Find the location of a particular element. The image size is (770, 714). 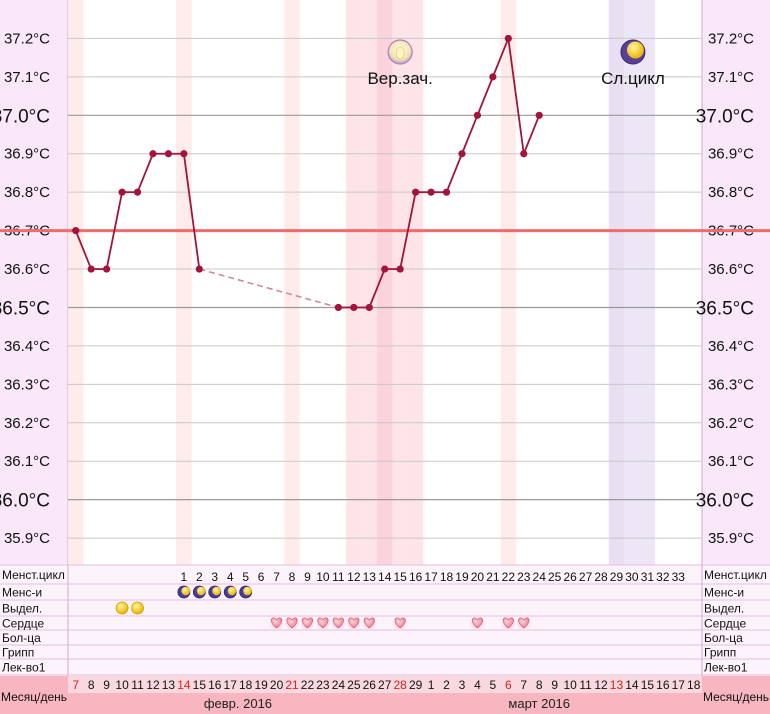

discharge-dot-icon is located at coordinates (137, 608).